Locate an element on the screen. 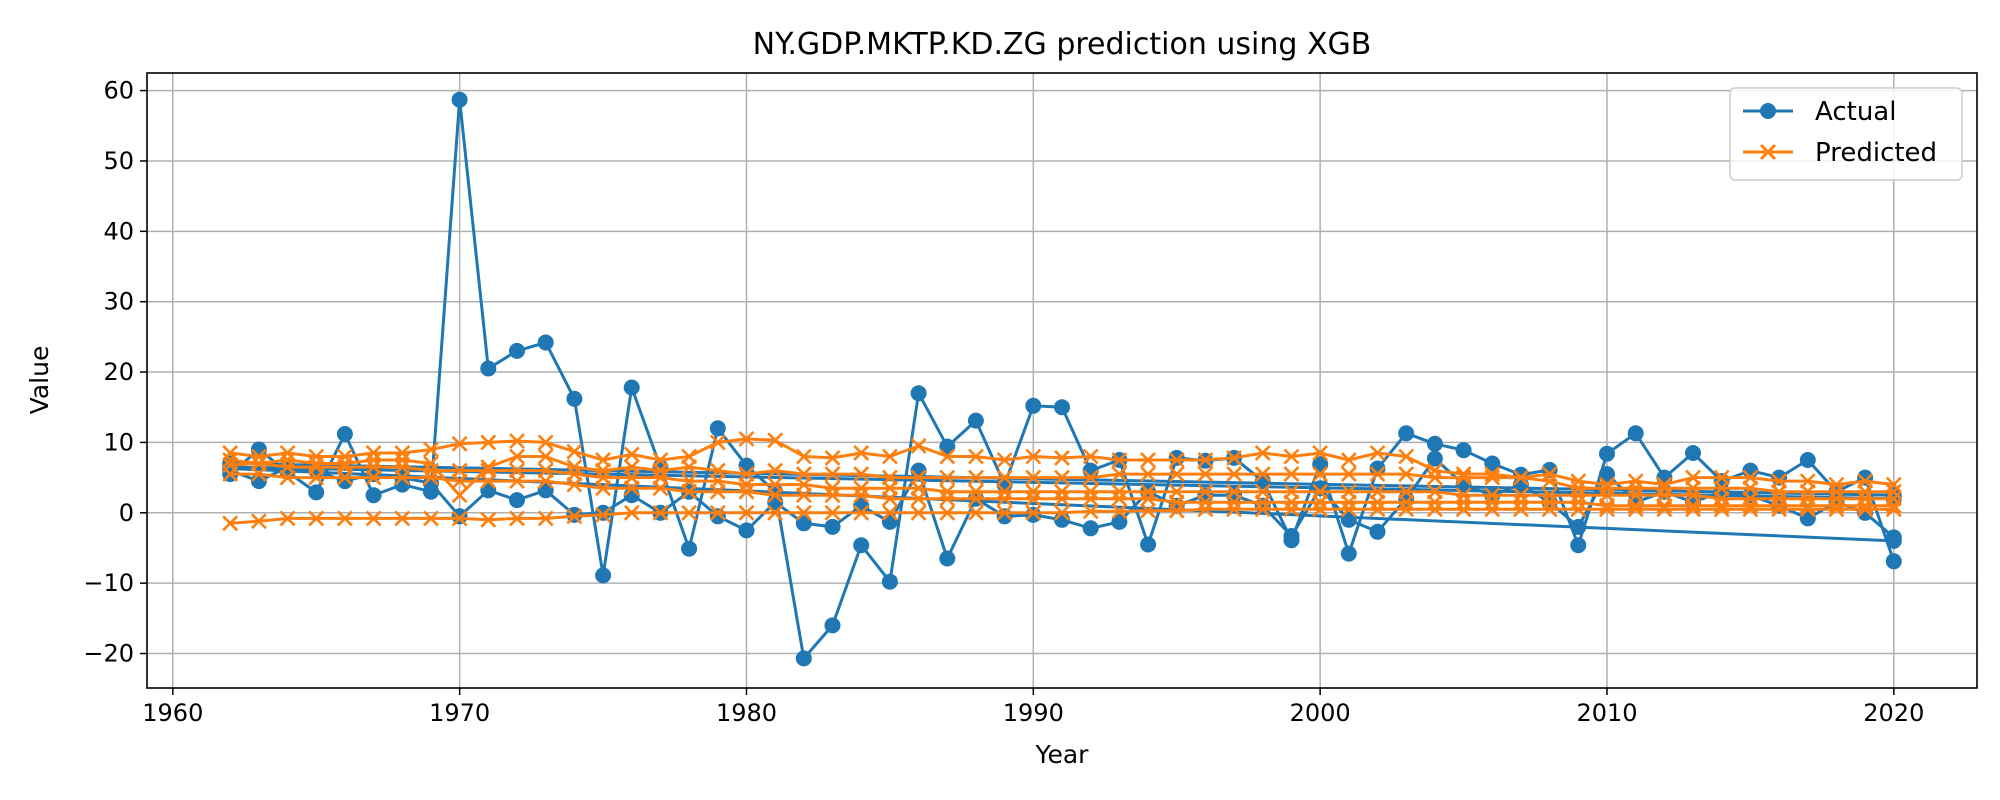 The image size is (2000, 800). x-tick-label: 1960 is located at coordinates (172, 713).